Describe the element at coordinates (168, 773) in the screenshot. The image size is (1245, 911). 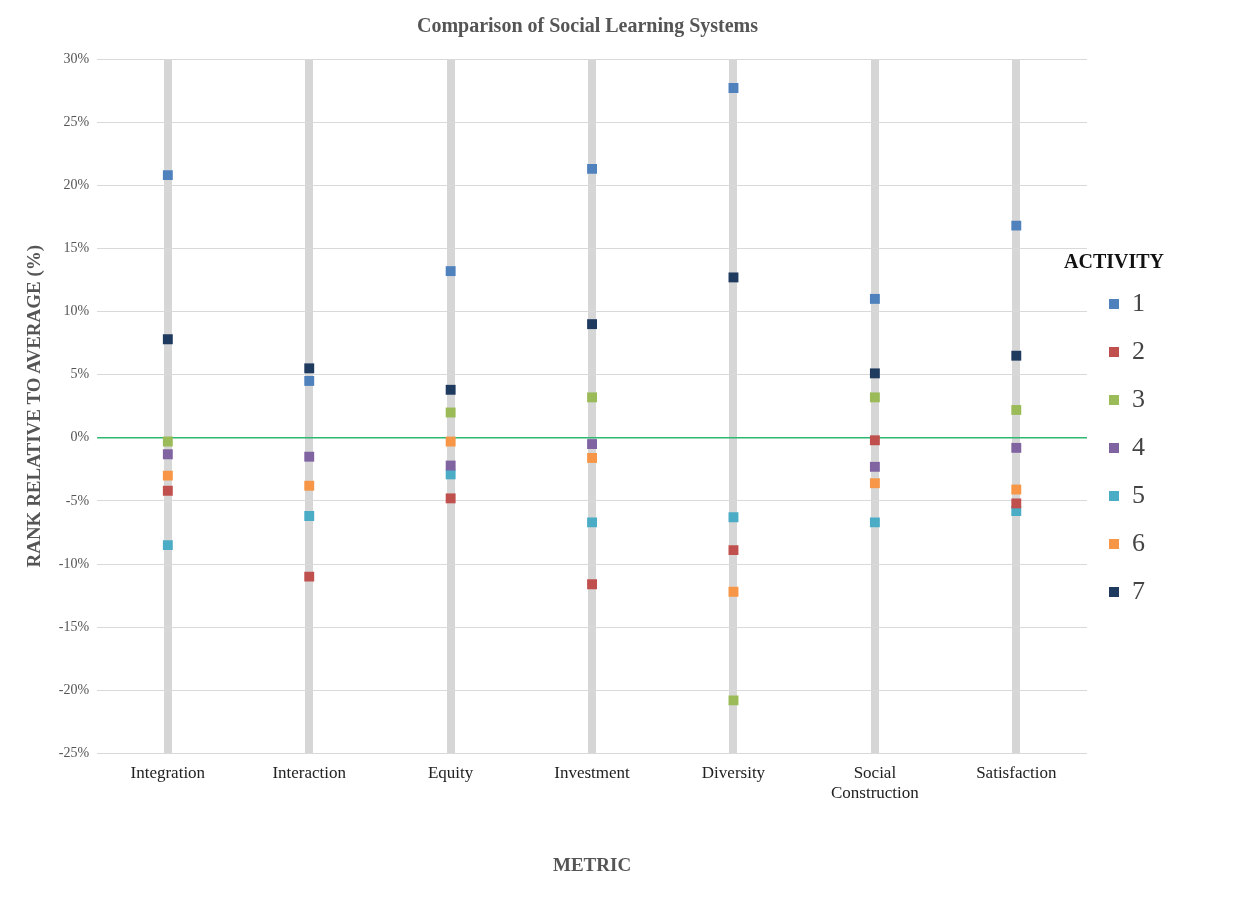
I see `x-tick-label: Integration` at that location.